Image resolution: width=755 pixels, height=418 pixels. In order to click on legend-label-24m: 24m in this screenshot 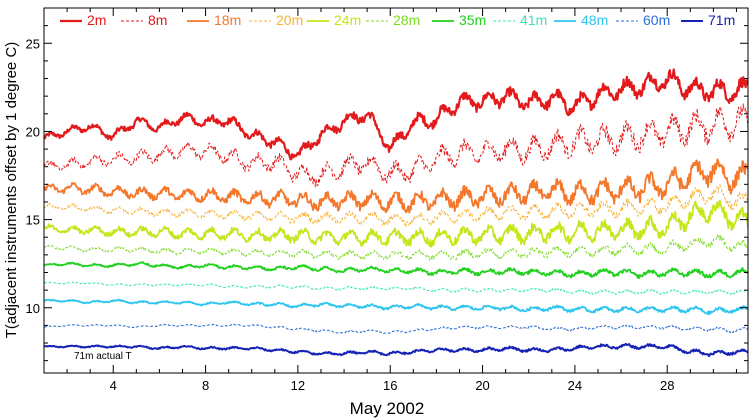, I will do `click(347, 20)`.